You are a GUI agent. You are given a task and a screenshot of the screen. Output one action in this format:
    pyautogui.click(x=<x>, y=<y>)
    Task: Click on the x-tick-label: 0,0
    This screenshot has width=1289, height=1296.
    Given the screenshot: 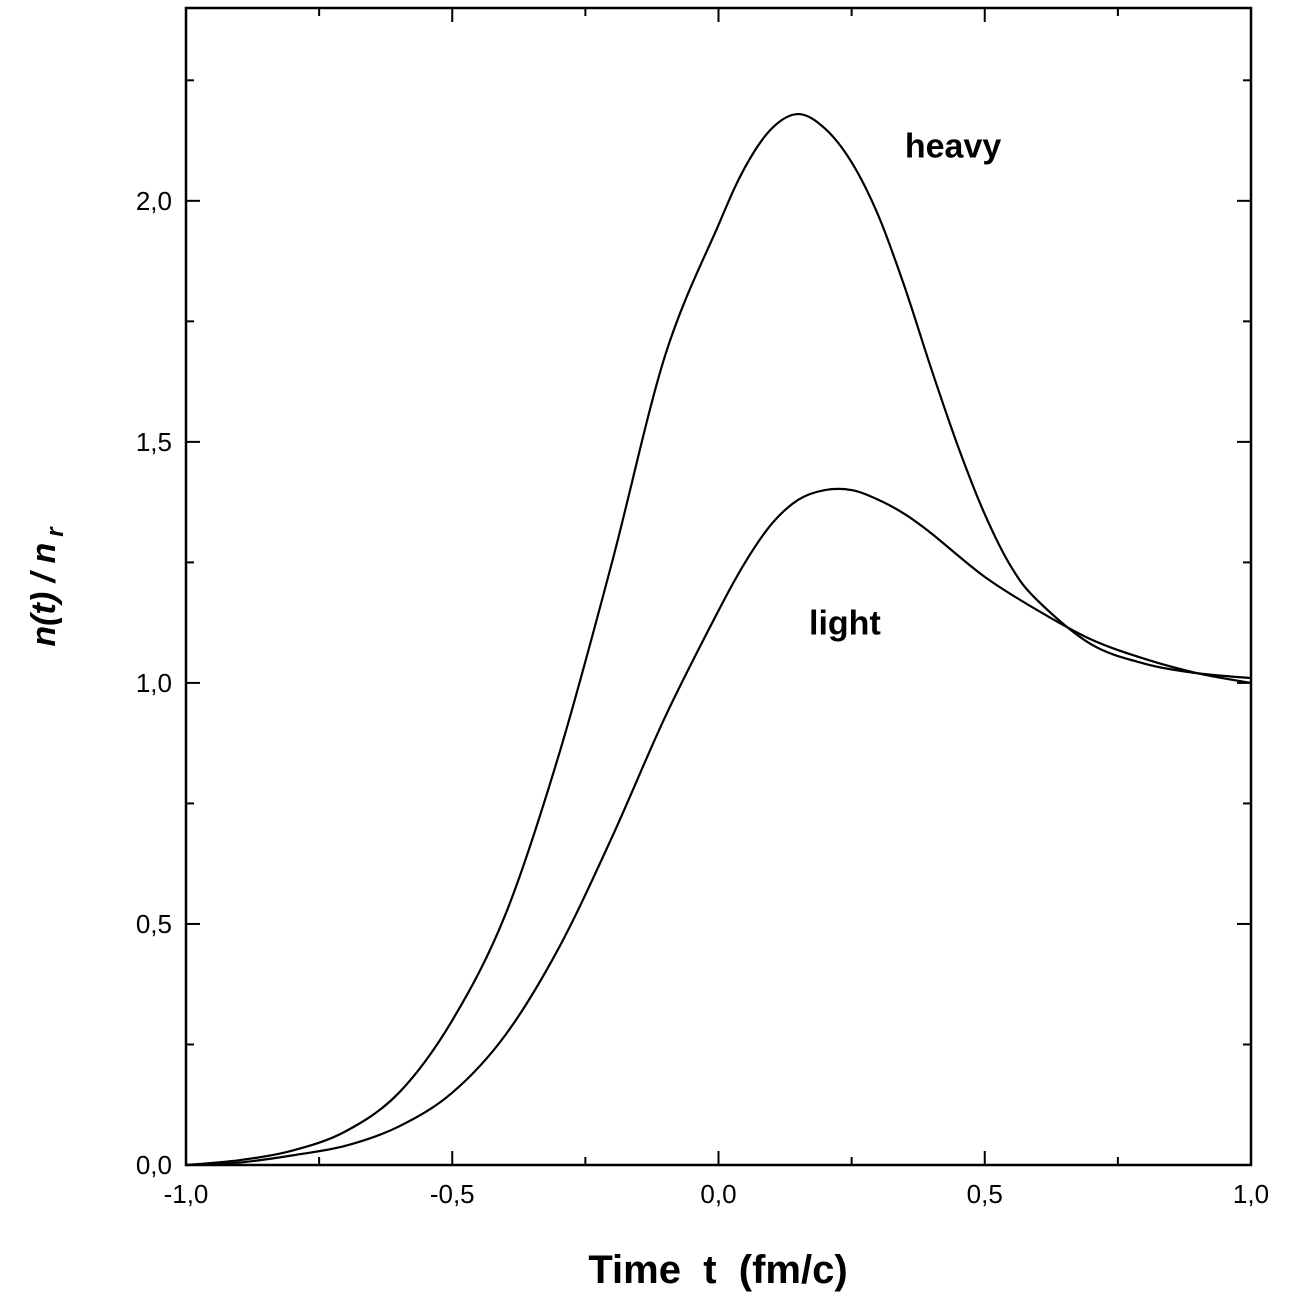 What is the action you would take?
    pyautogui.click(x=718, y=1194)
    